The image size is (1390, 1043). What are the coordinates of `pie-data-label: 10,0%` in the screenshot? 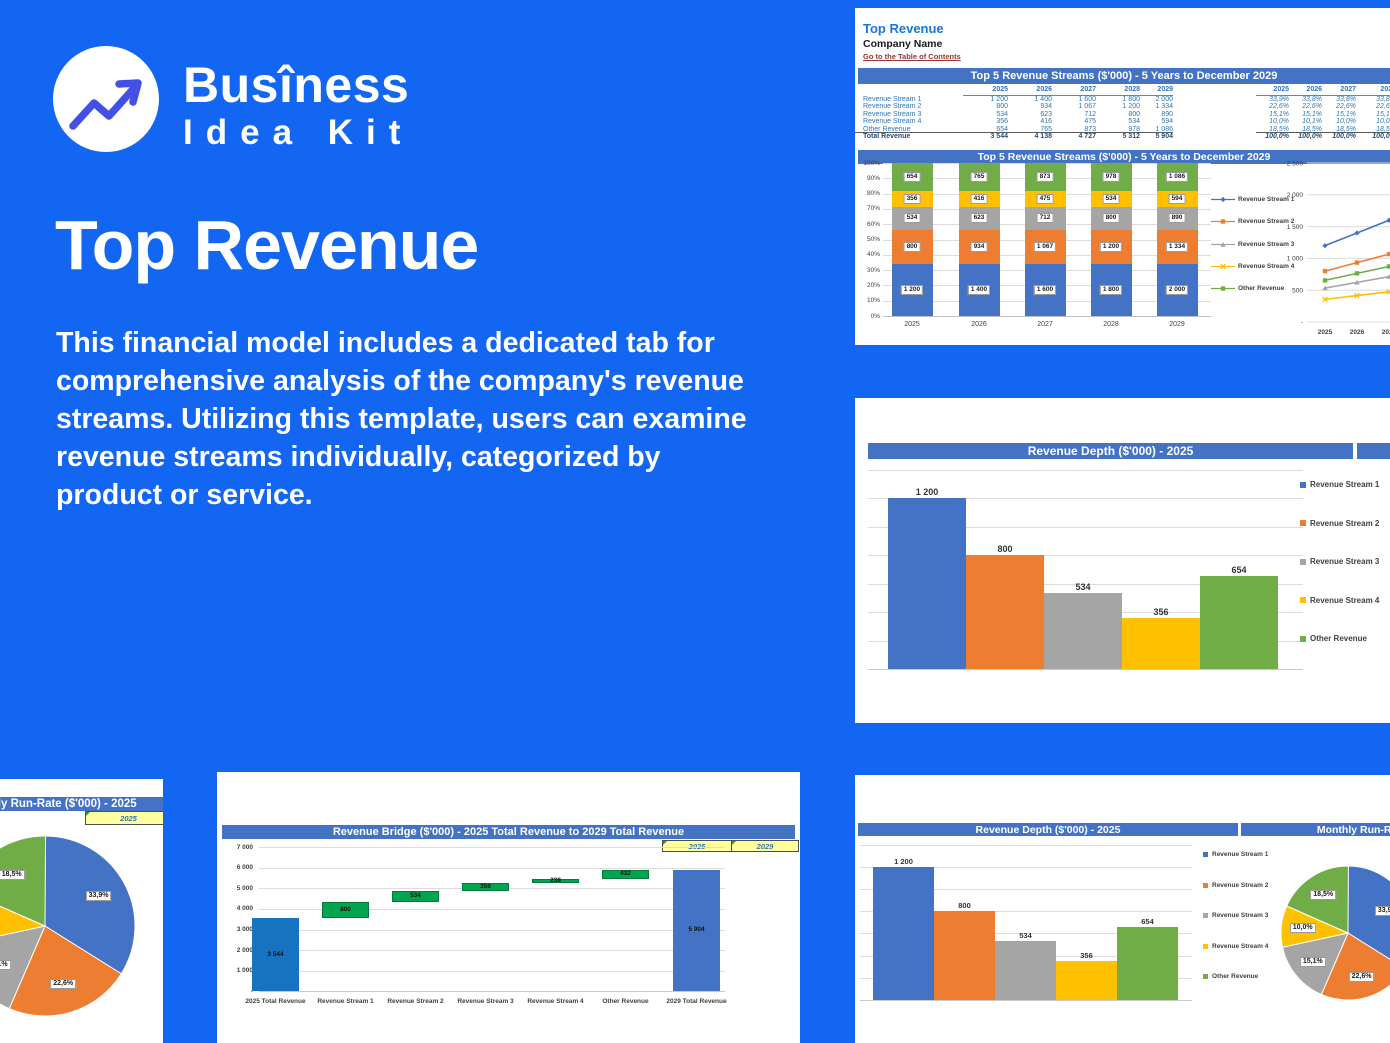 It's located at (1302, 928).